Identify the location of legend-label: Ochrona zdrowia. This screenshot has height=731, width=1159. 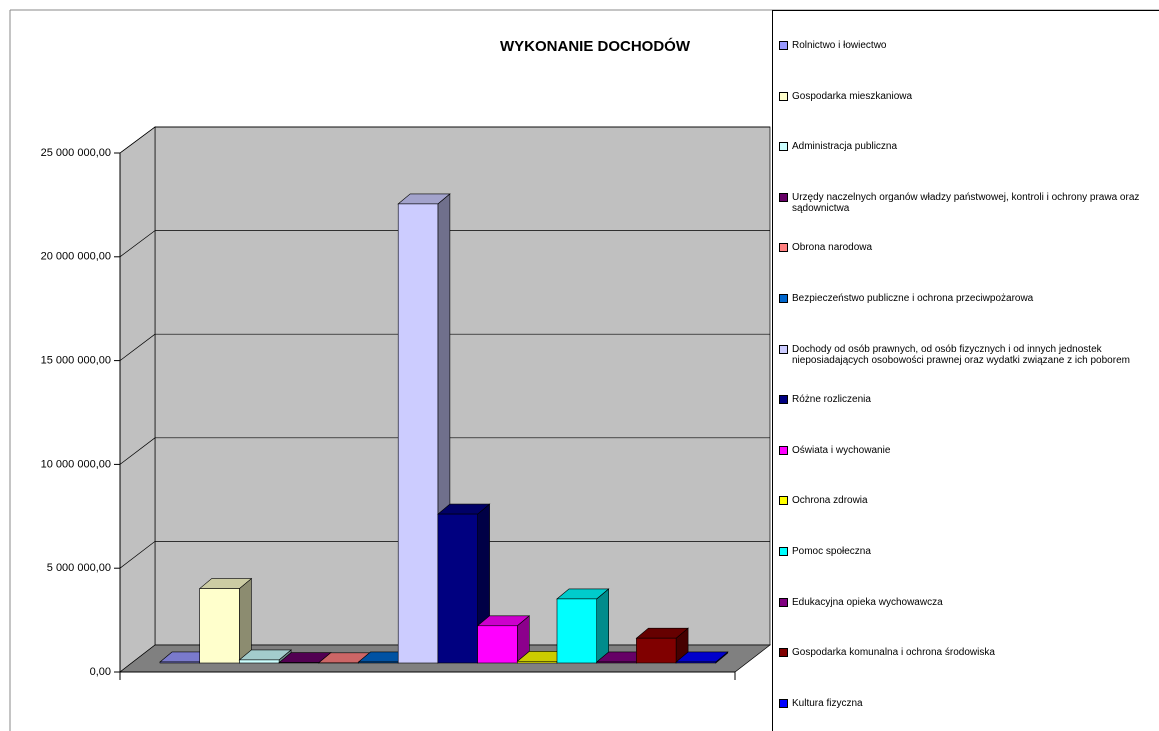
(830, 501).